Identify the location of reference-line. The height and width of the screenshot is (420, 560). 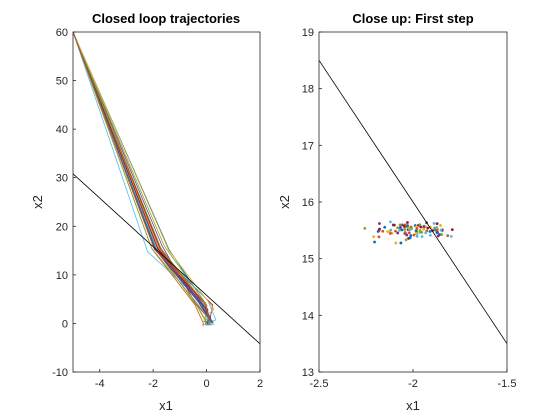
(166, 259).